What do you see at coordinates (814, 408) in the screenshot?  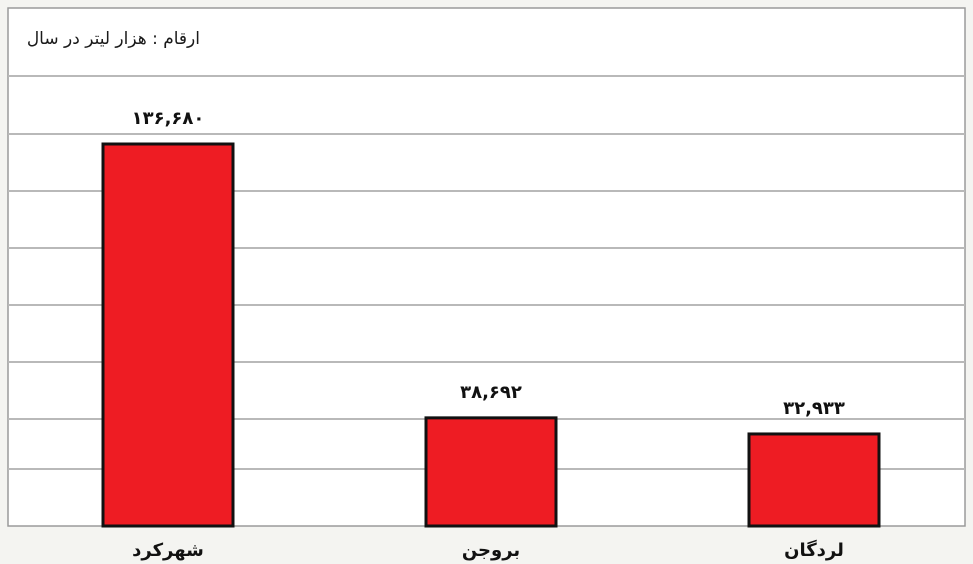 I see `data-label: ۳۲,۹۳۳` at bounding box center [814, 408].